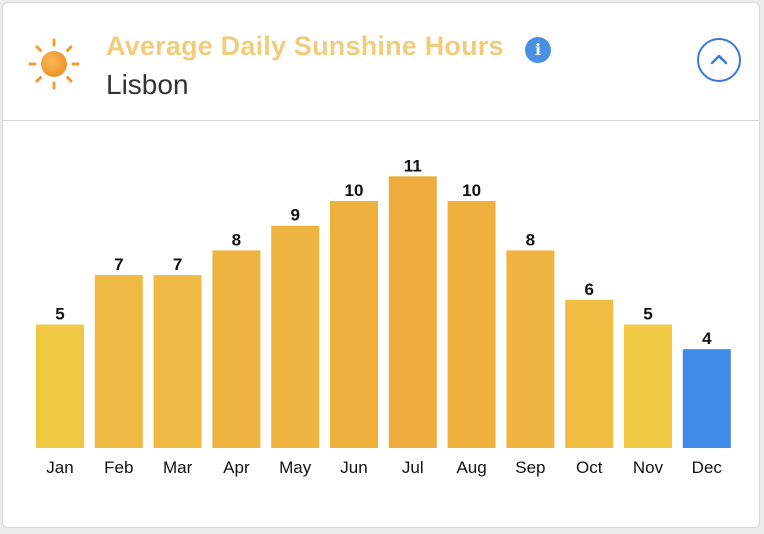 This screenshot has width=764, height=534. I want to click on category-label-dec: Dec, so click(707, 467).